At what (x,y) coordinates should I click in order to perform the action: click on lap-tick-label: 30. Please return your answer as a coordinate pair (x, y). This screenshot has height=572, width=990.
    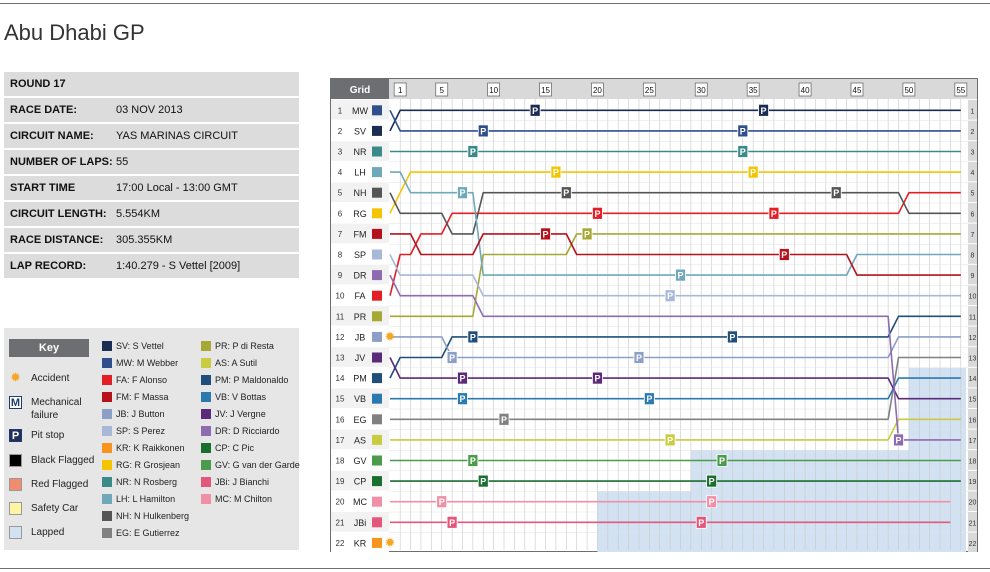
    Looking at the image, I should click on (701, 90).